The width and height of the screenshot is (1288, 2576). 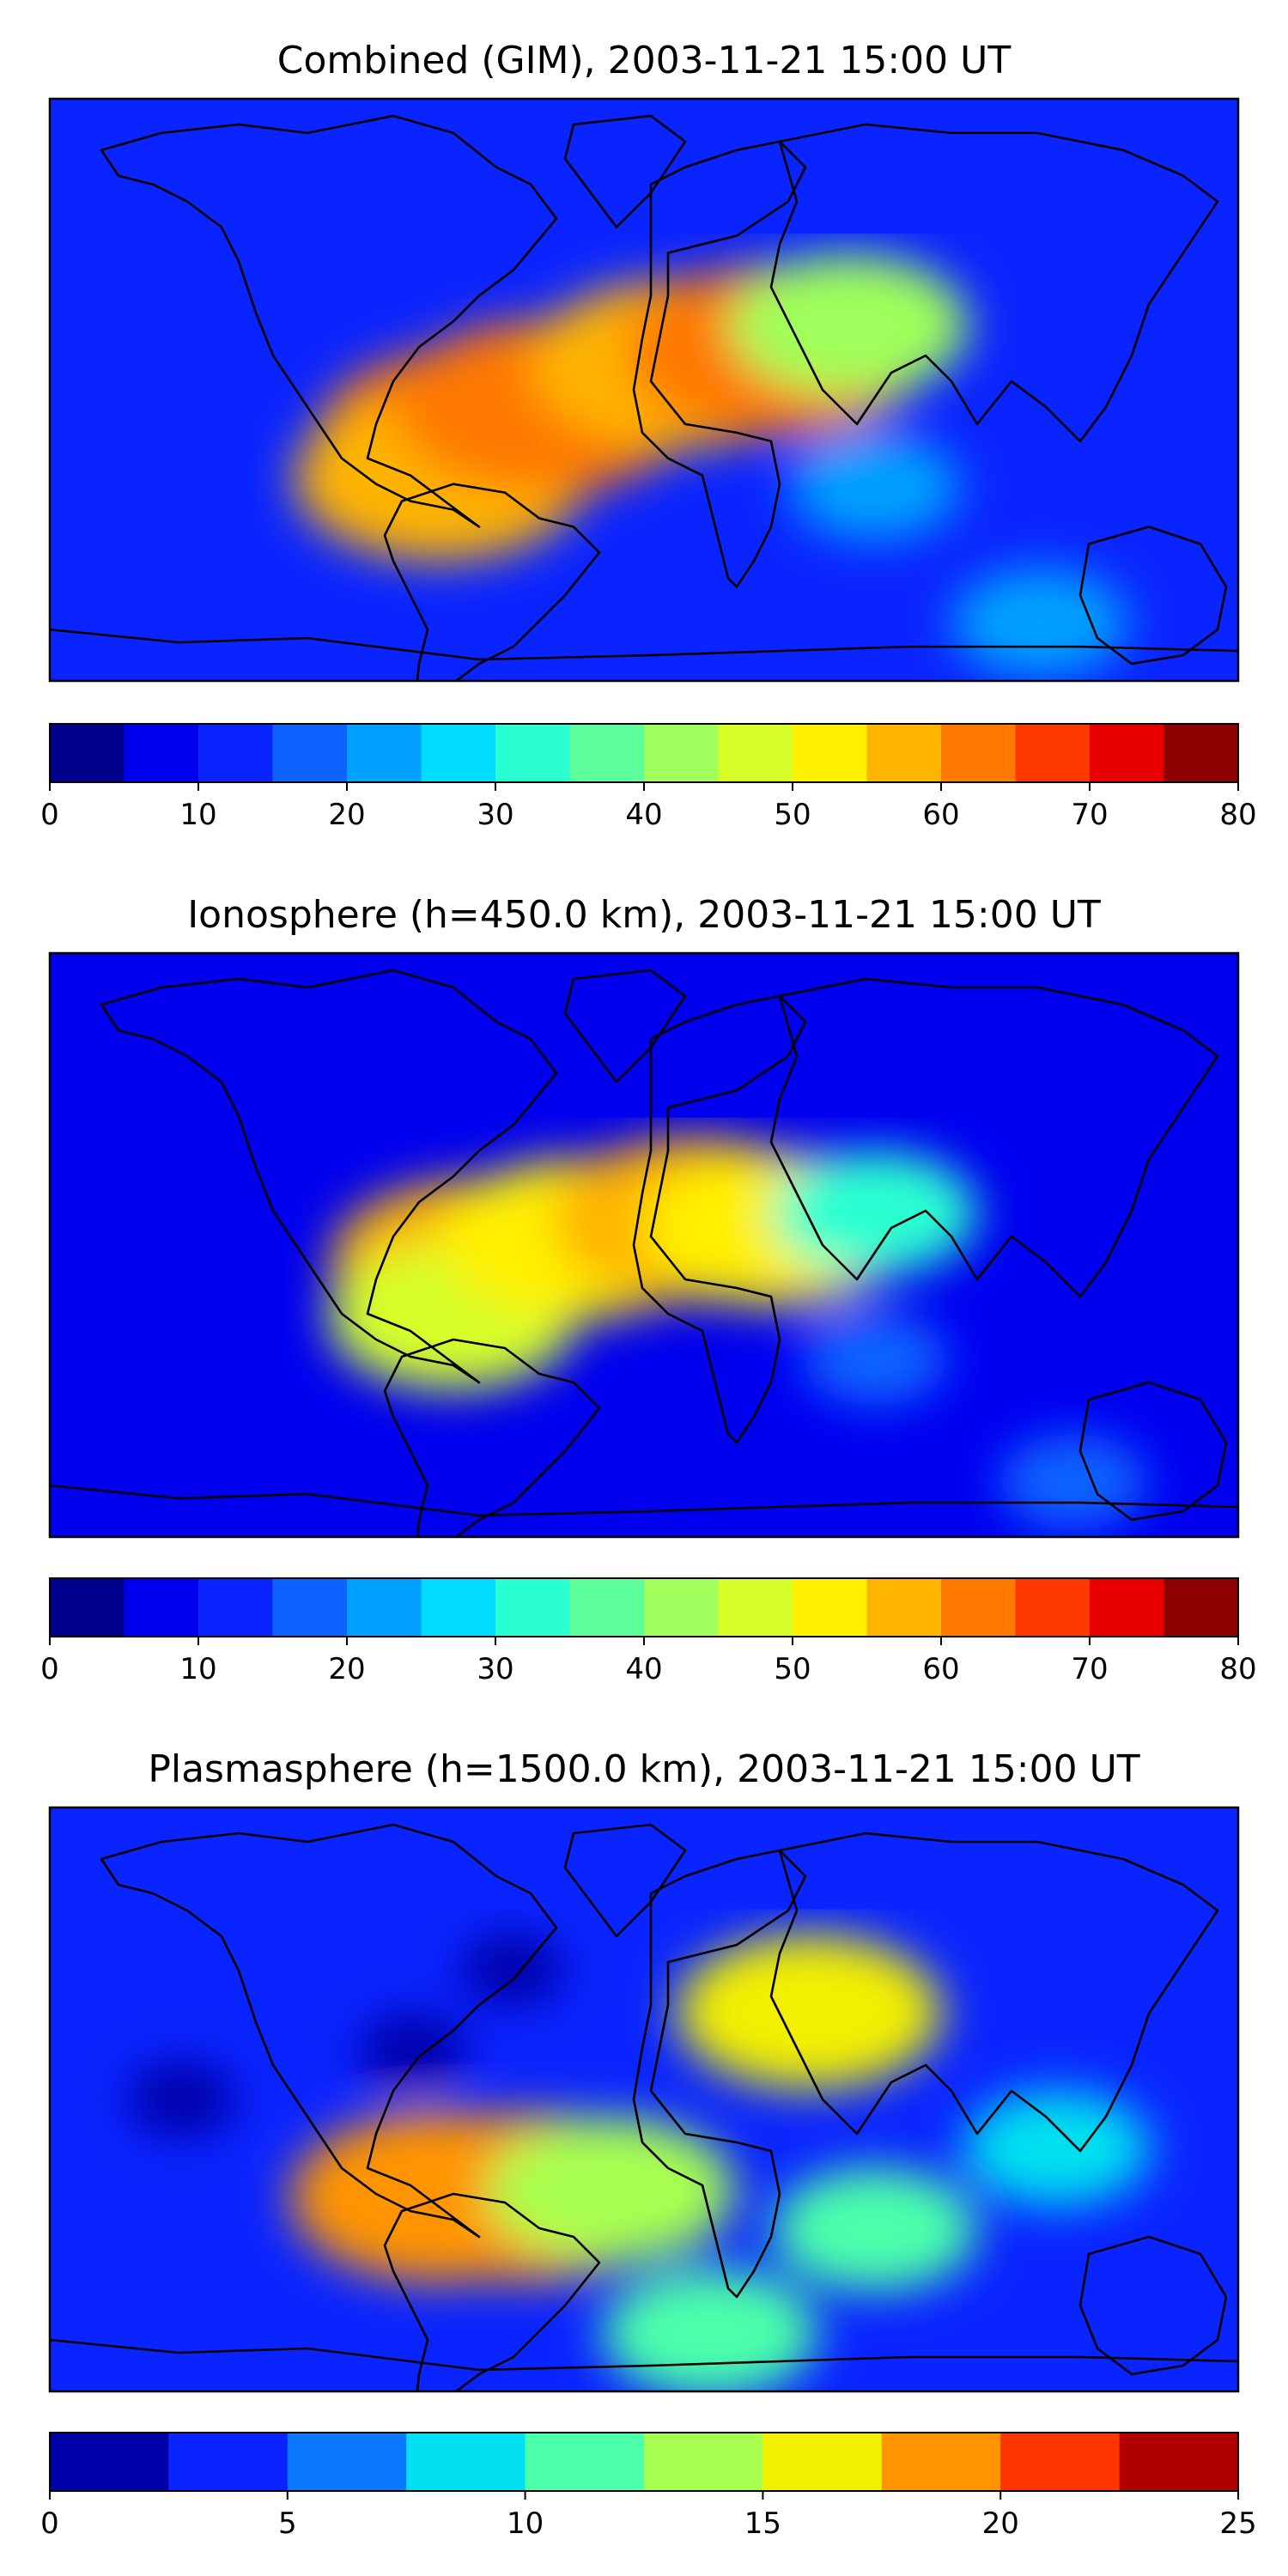 What do you see at coordinates (644, 61) in the screenshot?
I see `chart-title: Combined (GIM), 2003-11-21 15:00 UT` at bounding box center [644, 61].